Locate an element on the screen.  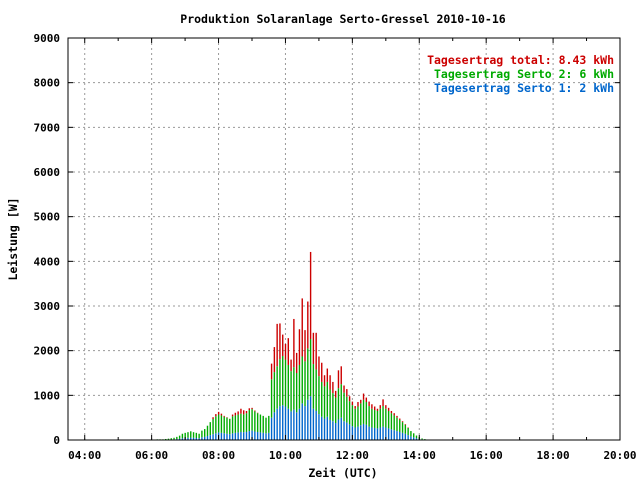
x-tick-label: 10:00 is located at coordinates (285, 455).